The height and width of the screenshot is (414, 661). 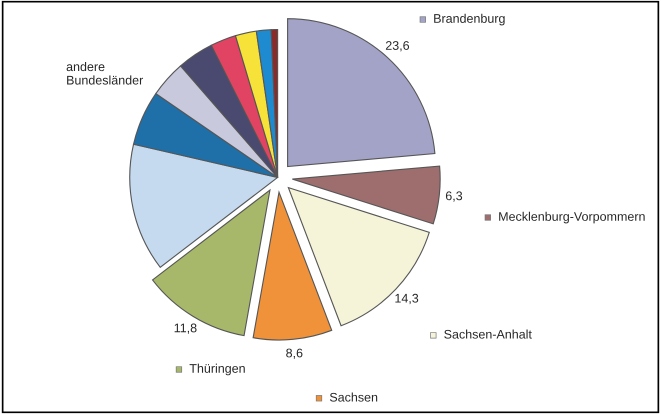 I want to click on data-label: 11,8, so click(x=185, y=329).